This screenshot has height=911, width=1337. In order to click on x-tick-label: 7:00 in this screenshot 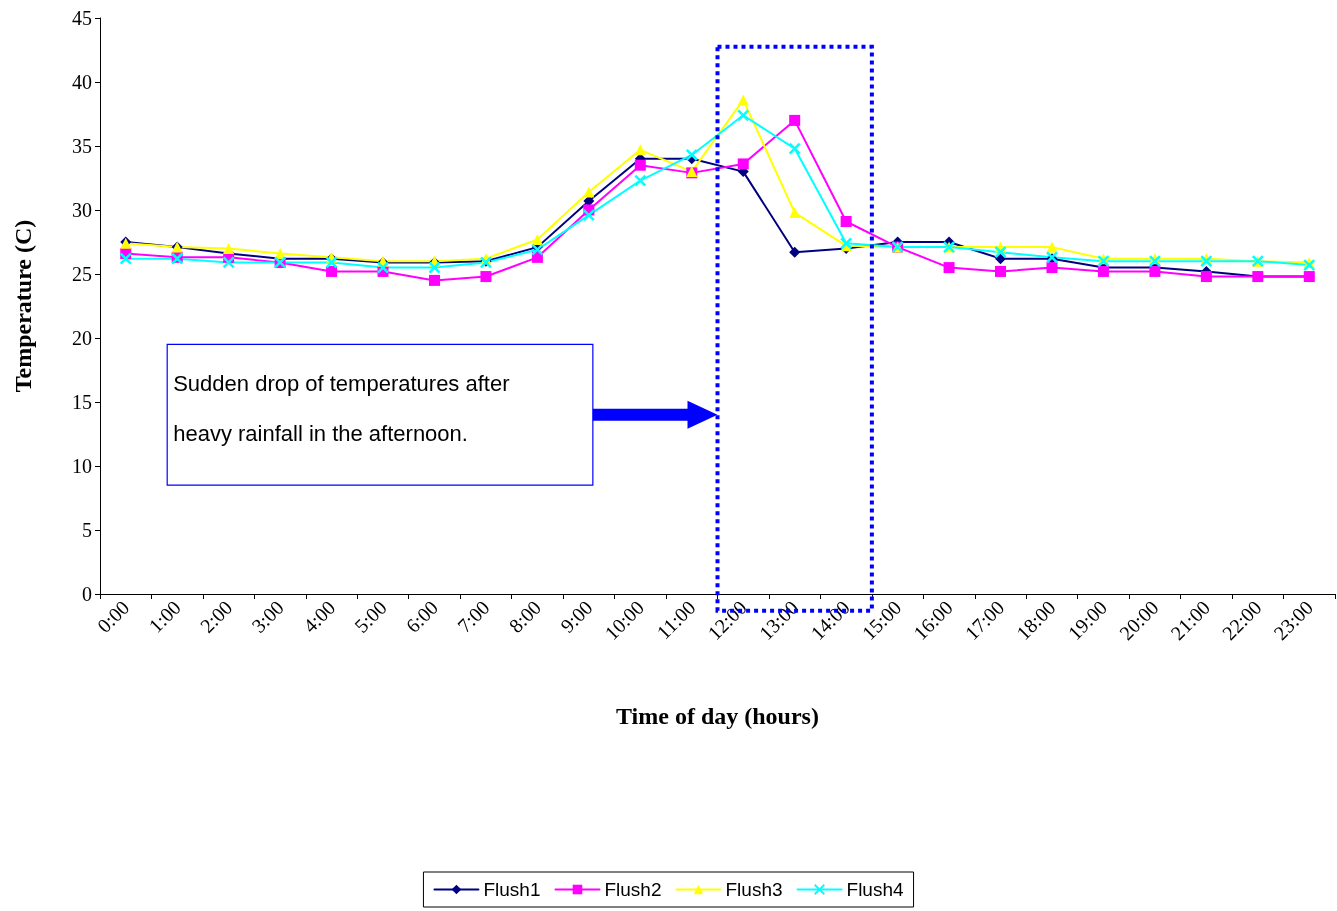, I will do `click(473, 616)`.